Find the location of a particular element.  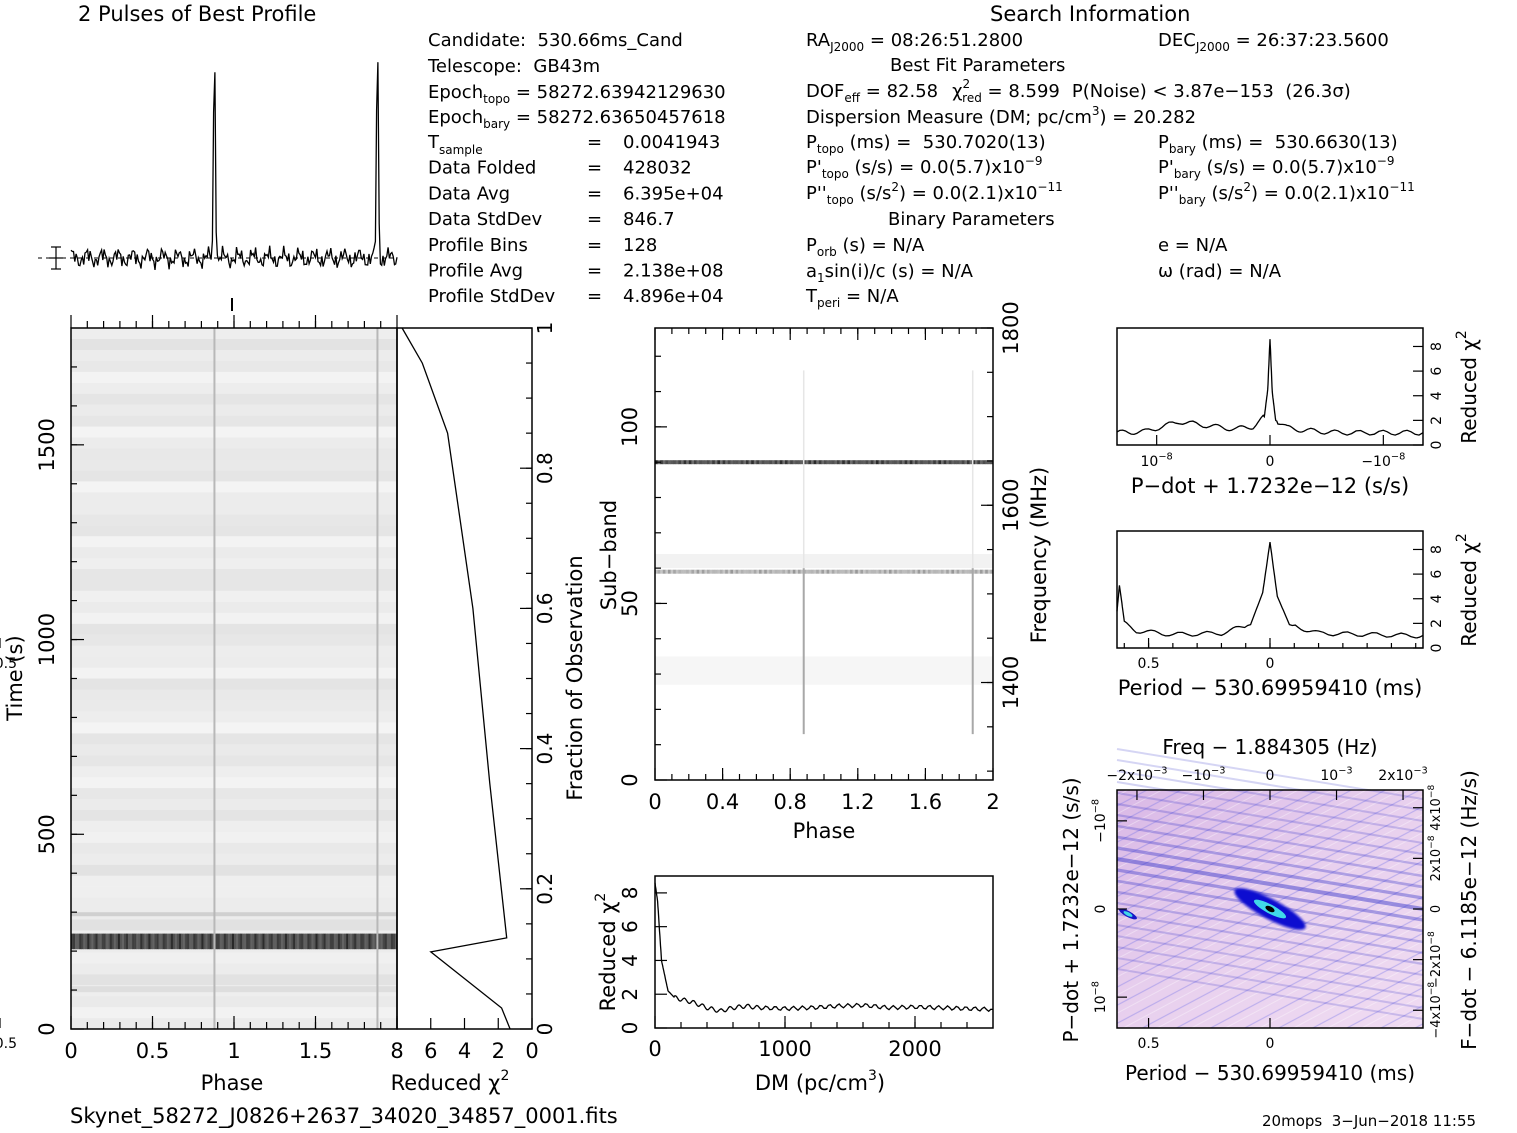

ppdot-xtick-label: 0.5 is located at coordinates (1148, 1044).